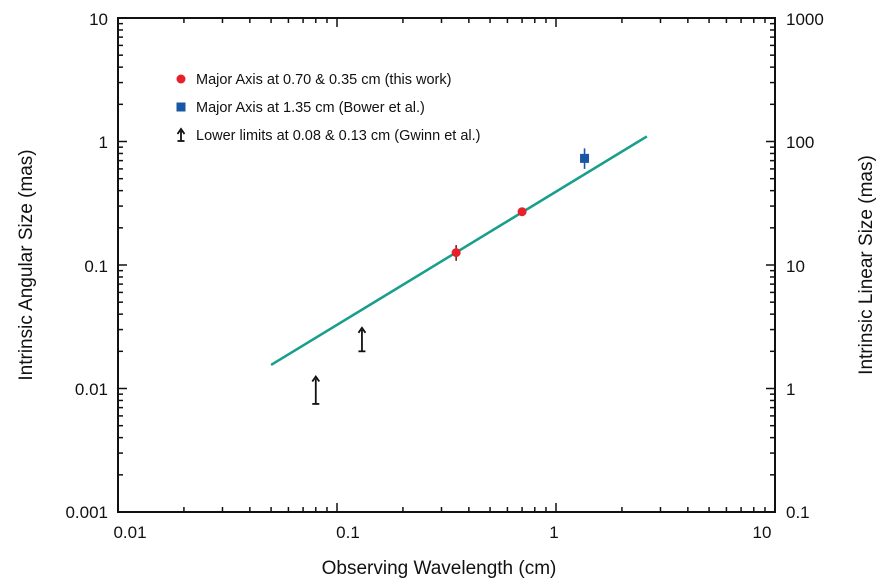 The height and width of the screenshot is (584, 883). Describe the element at coordinates (805, 19) in the screenshot. I see `y2-tick-label-0: 1000` at that location.